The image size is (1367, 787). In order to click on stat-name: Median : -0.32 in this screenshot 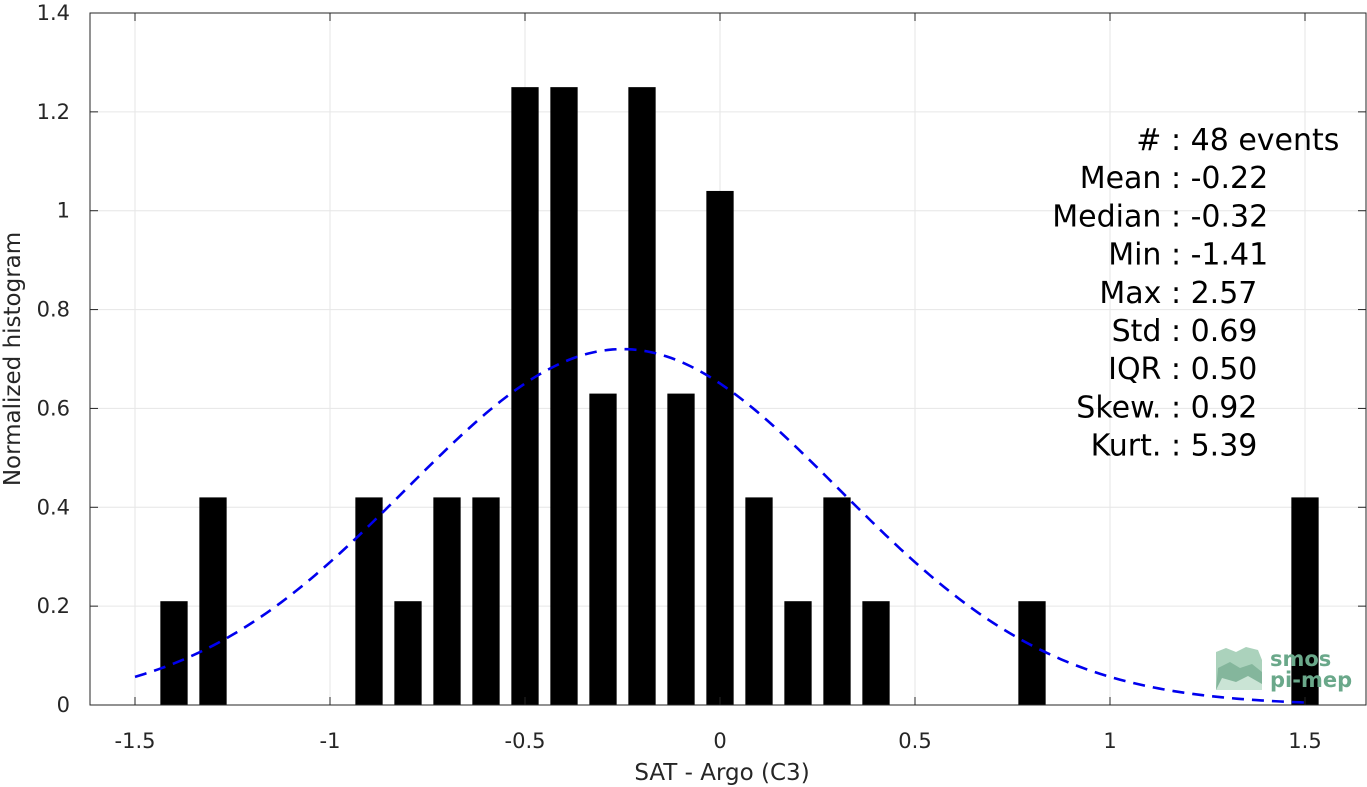, I will do `click(1160, 216)`.